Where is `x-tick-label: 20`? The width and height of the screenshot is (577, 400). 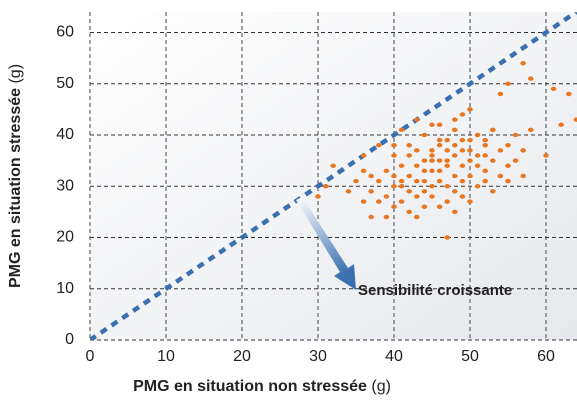
x-tick-label: 20 is located at coordinates (242, 356).